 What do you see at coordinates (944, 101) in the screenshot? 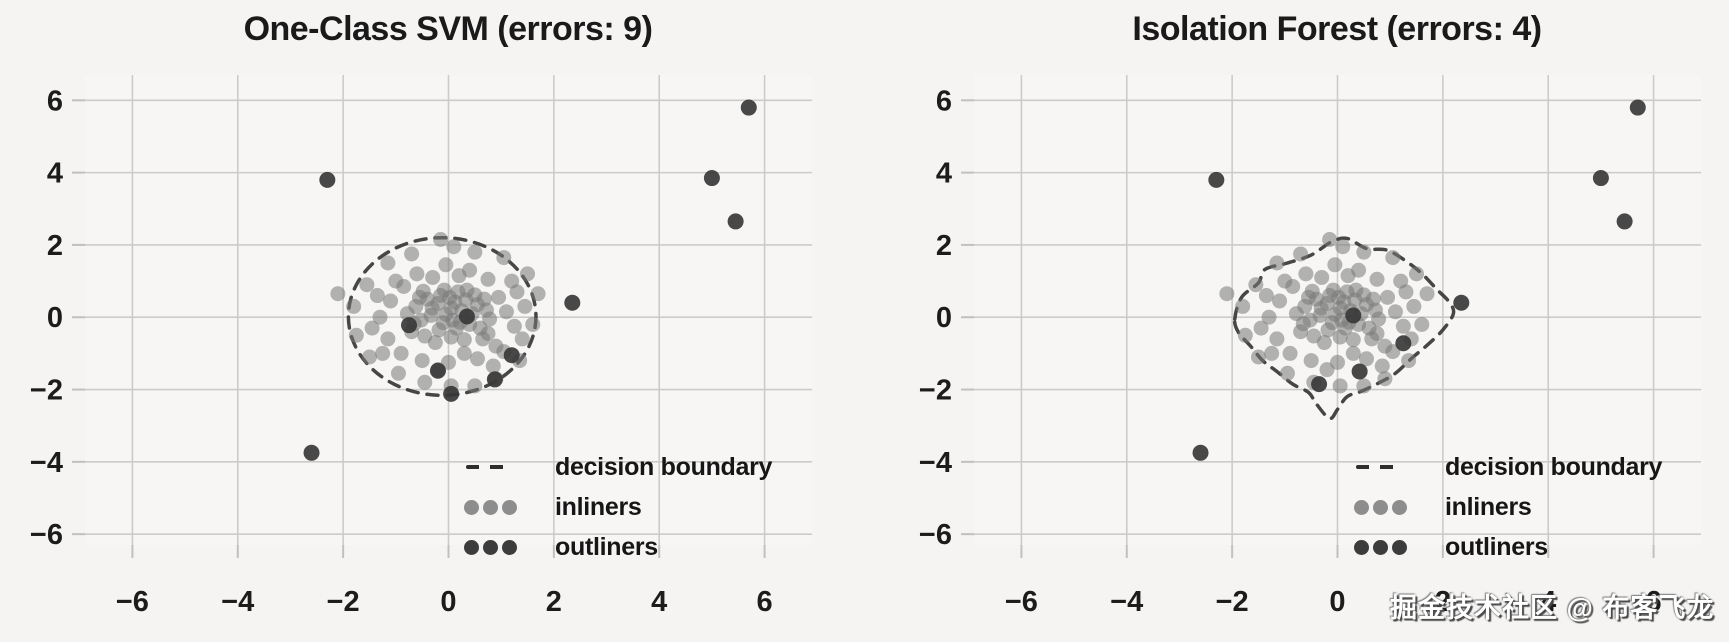
I see `y-tick-label: 6` at bounding box center [944, 101].